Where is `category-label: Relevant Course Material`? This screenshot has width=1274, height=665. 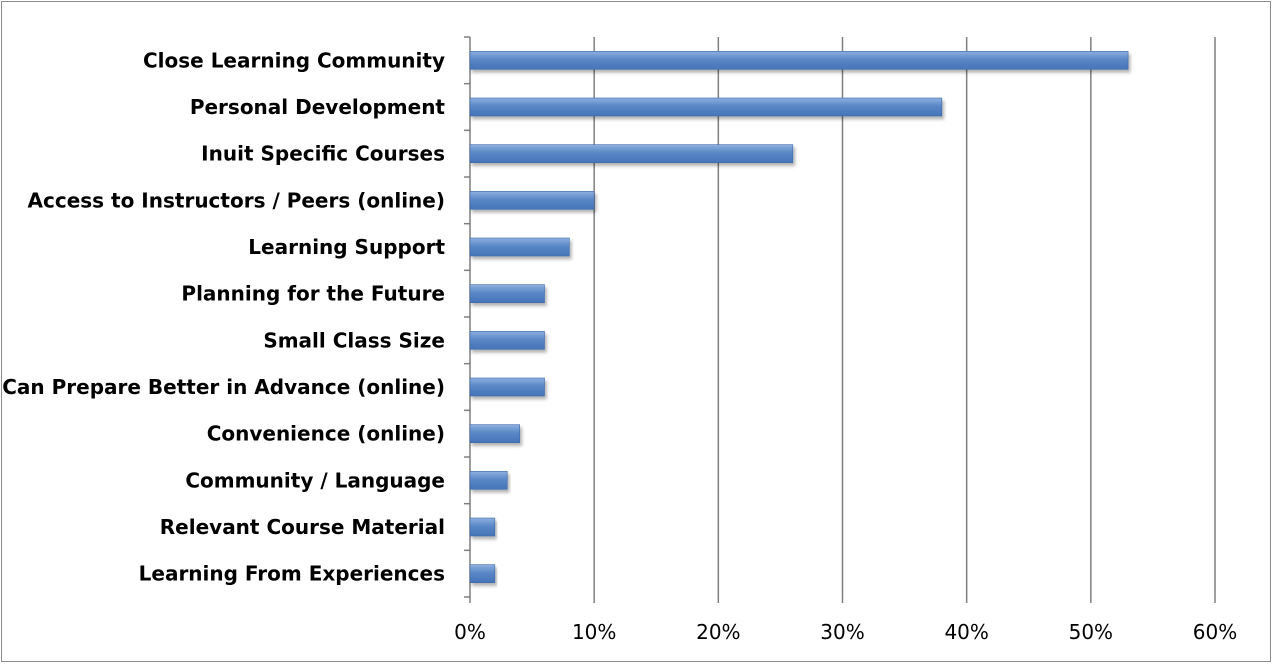 category-label: Relevant Course Material is located at coordinates (302, 527).